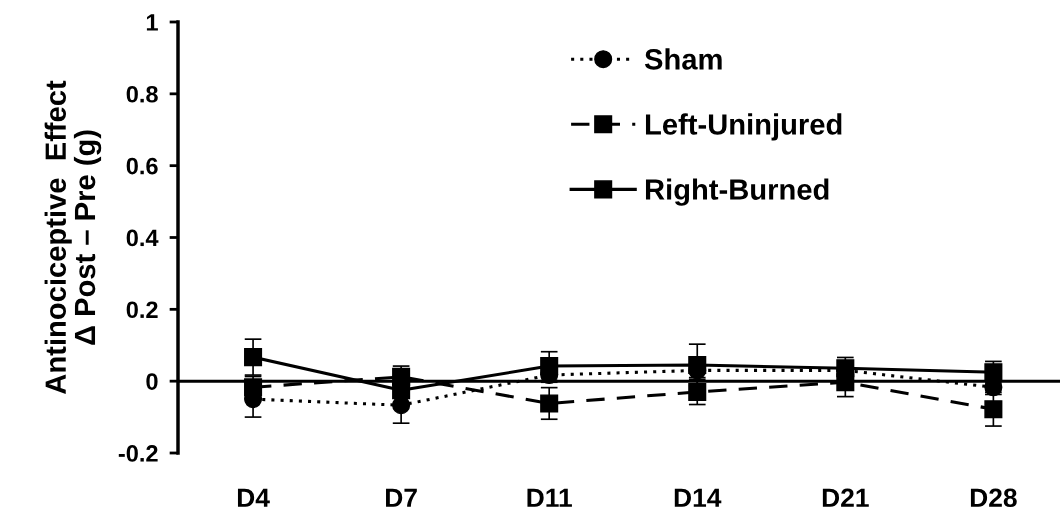  Describe the element at coordinates (683, 59) in the screenshot. I see `legend-label: Sham` at that location.